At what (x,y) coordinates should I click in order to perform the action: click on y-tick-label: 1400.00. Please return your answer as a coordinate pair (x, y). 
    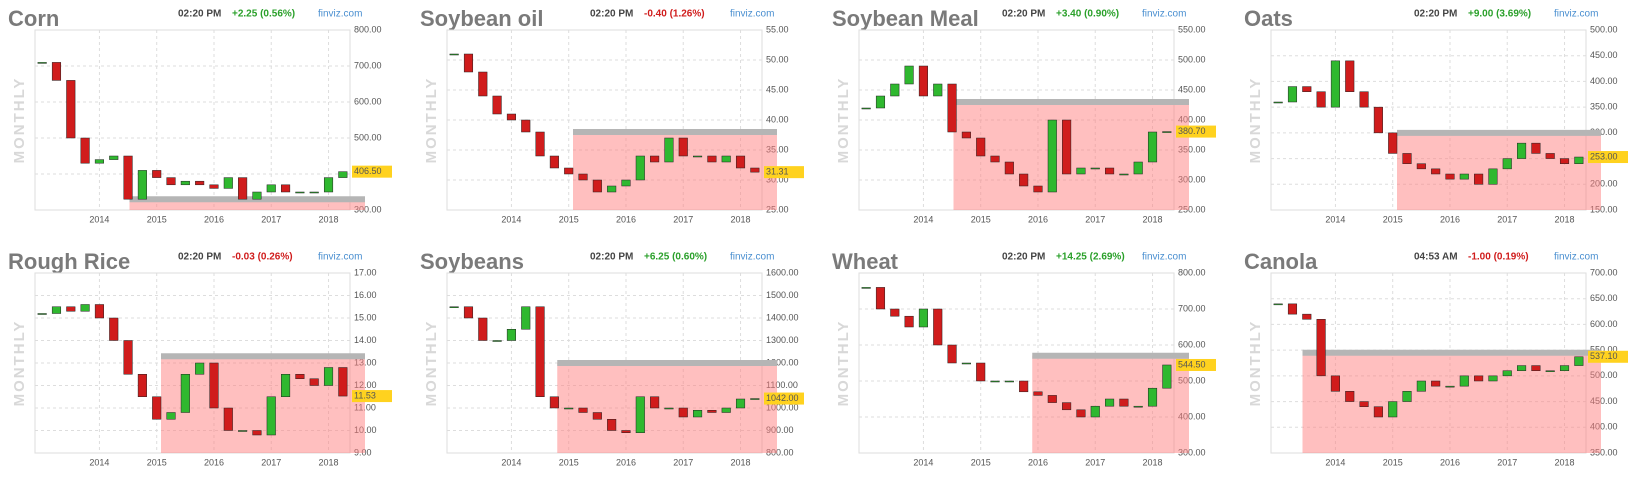
    Looking at the image, I should click on (782, 317).